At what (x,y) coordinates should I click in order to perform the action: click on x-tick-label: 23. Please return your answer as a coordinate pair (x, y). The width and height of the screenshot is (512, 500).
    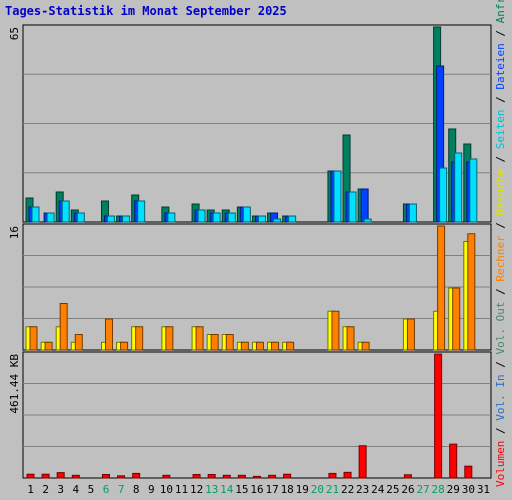
    Looking at the image, I should click on (362, 489).